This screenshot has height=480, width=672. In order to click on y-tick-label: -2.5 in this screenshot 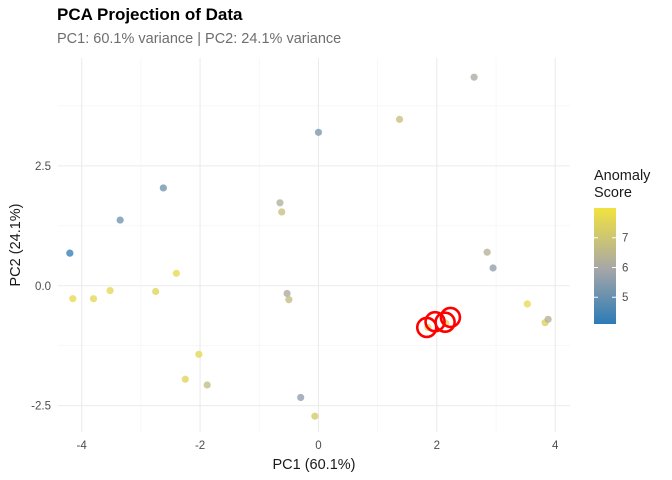, I will do `click(41, 407)`.